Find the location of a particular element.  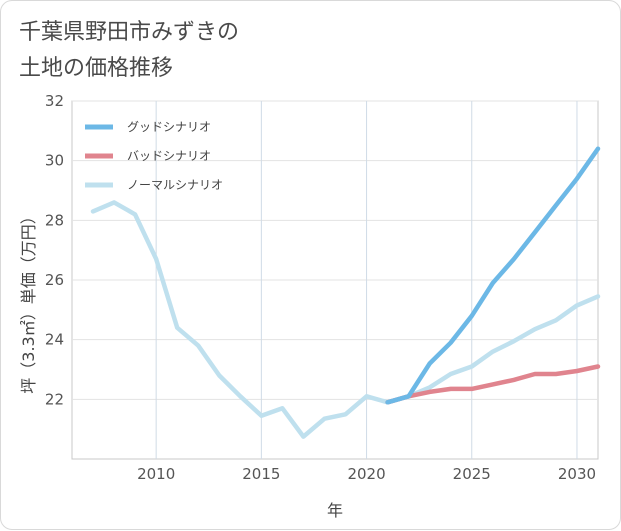

legend-label: バッドシナリオ is located at coordinates (169, 156).